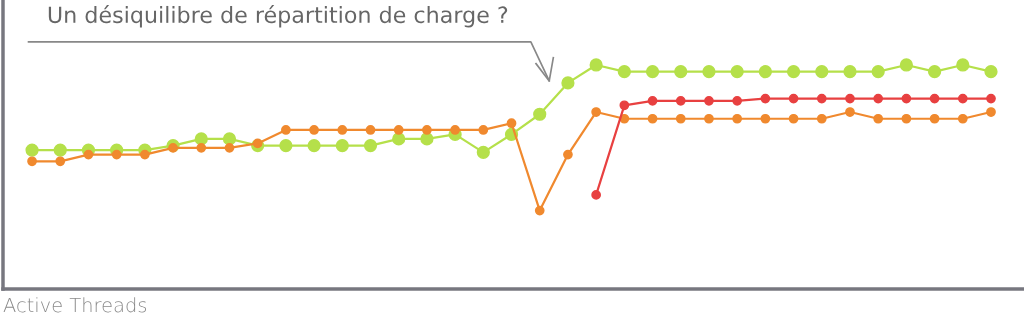 This screenshot has height=332, width=1024. I want to click on x-axis-title: Active Threads, so click(75, 305).